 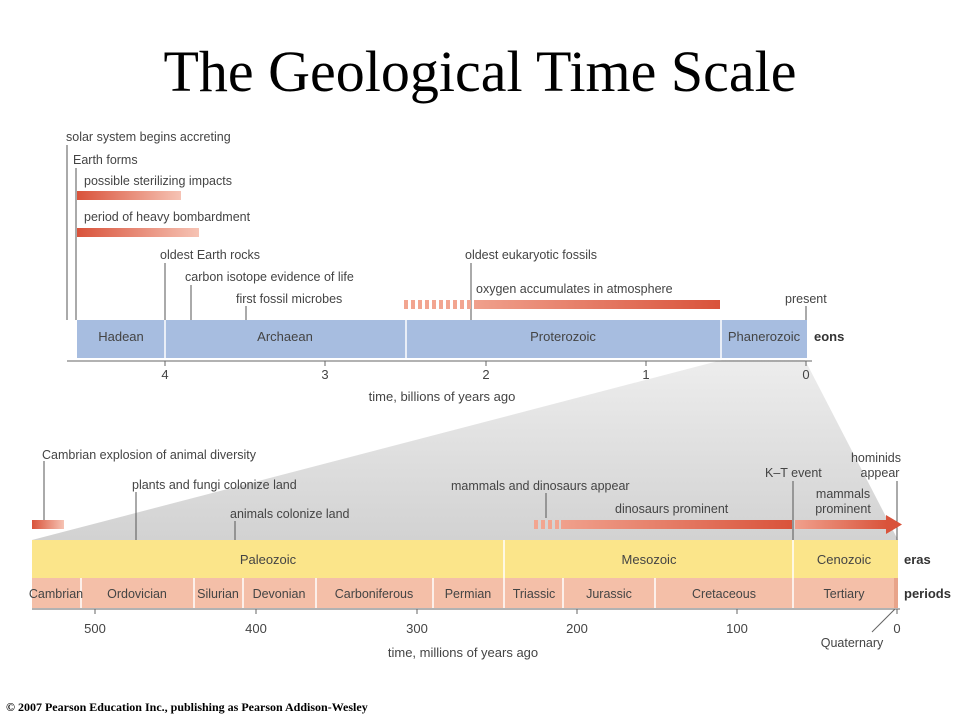 I want to click on page-title: The Geological Time Scale, so click(x=480, y=71).